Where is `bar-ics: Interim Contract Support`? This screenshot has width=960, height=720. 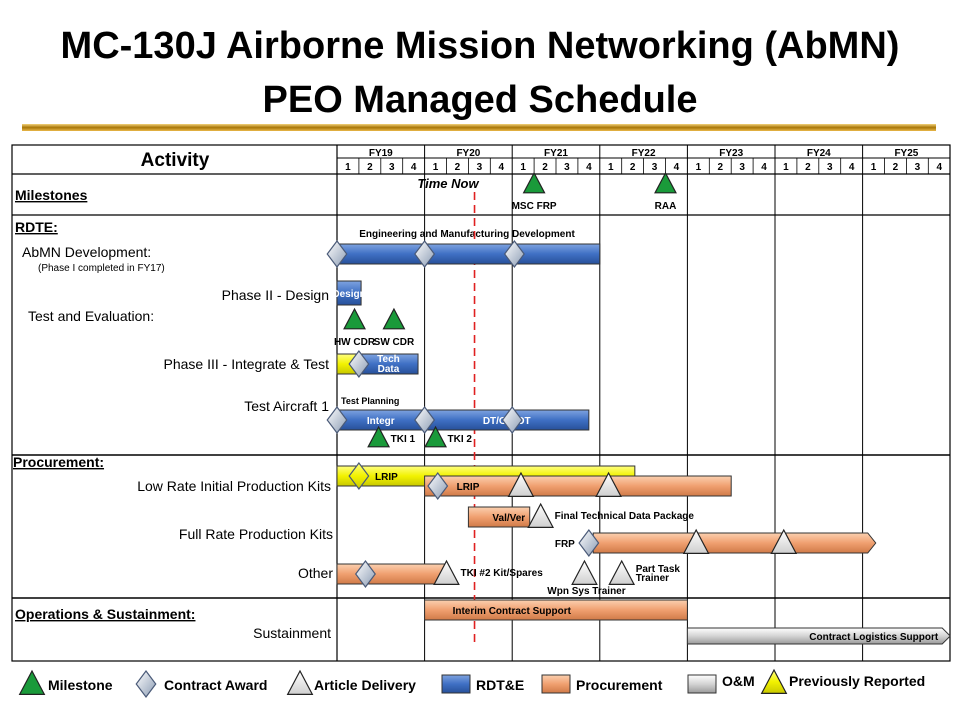
bar-ics: Interim Contract Support is located at coordinates (556, 610).